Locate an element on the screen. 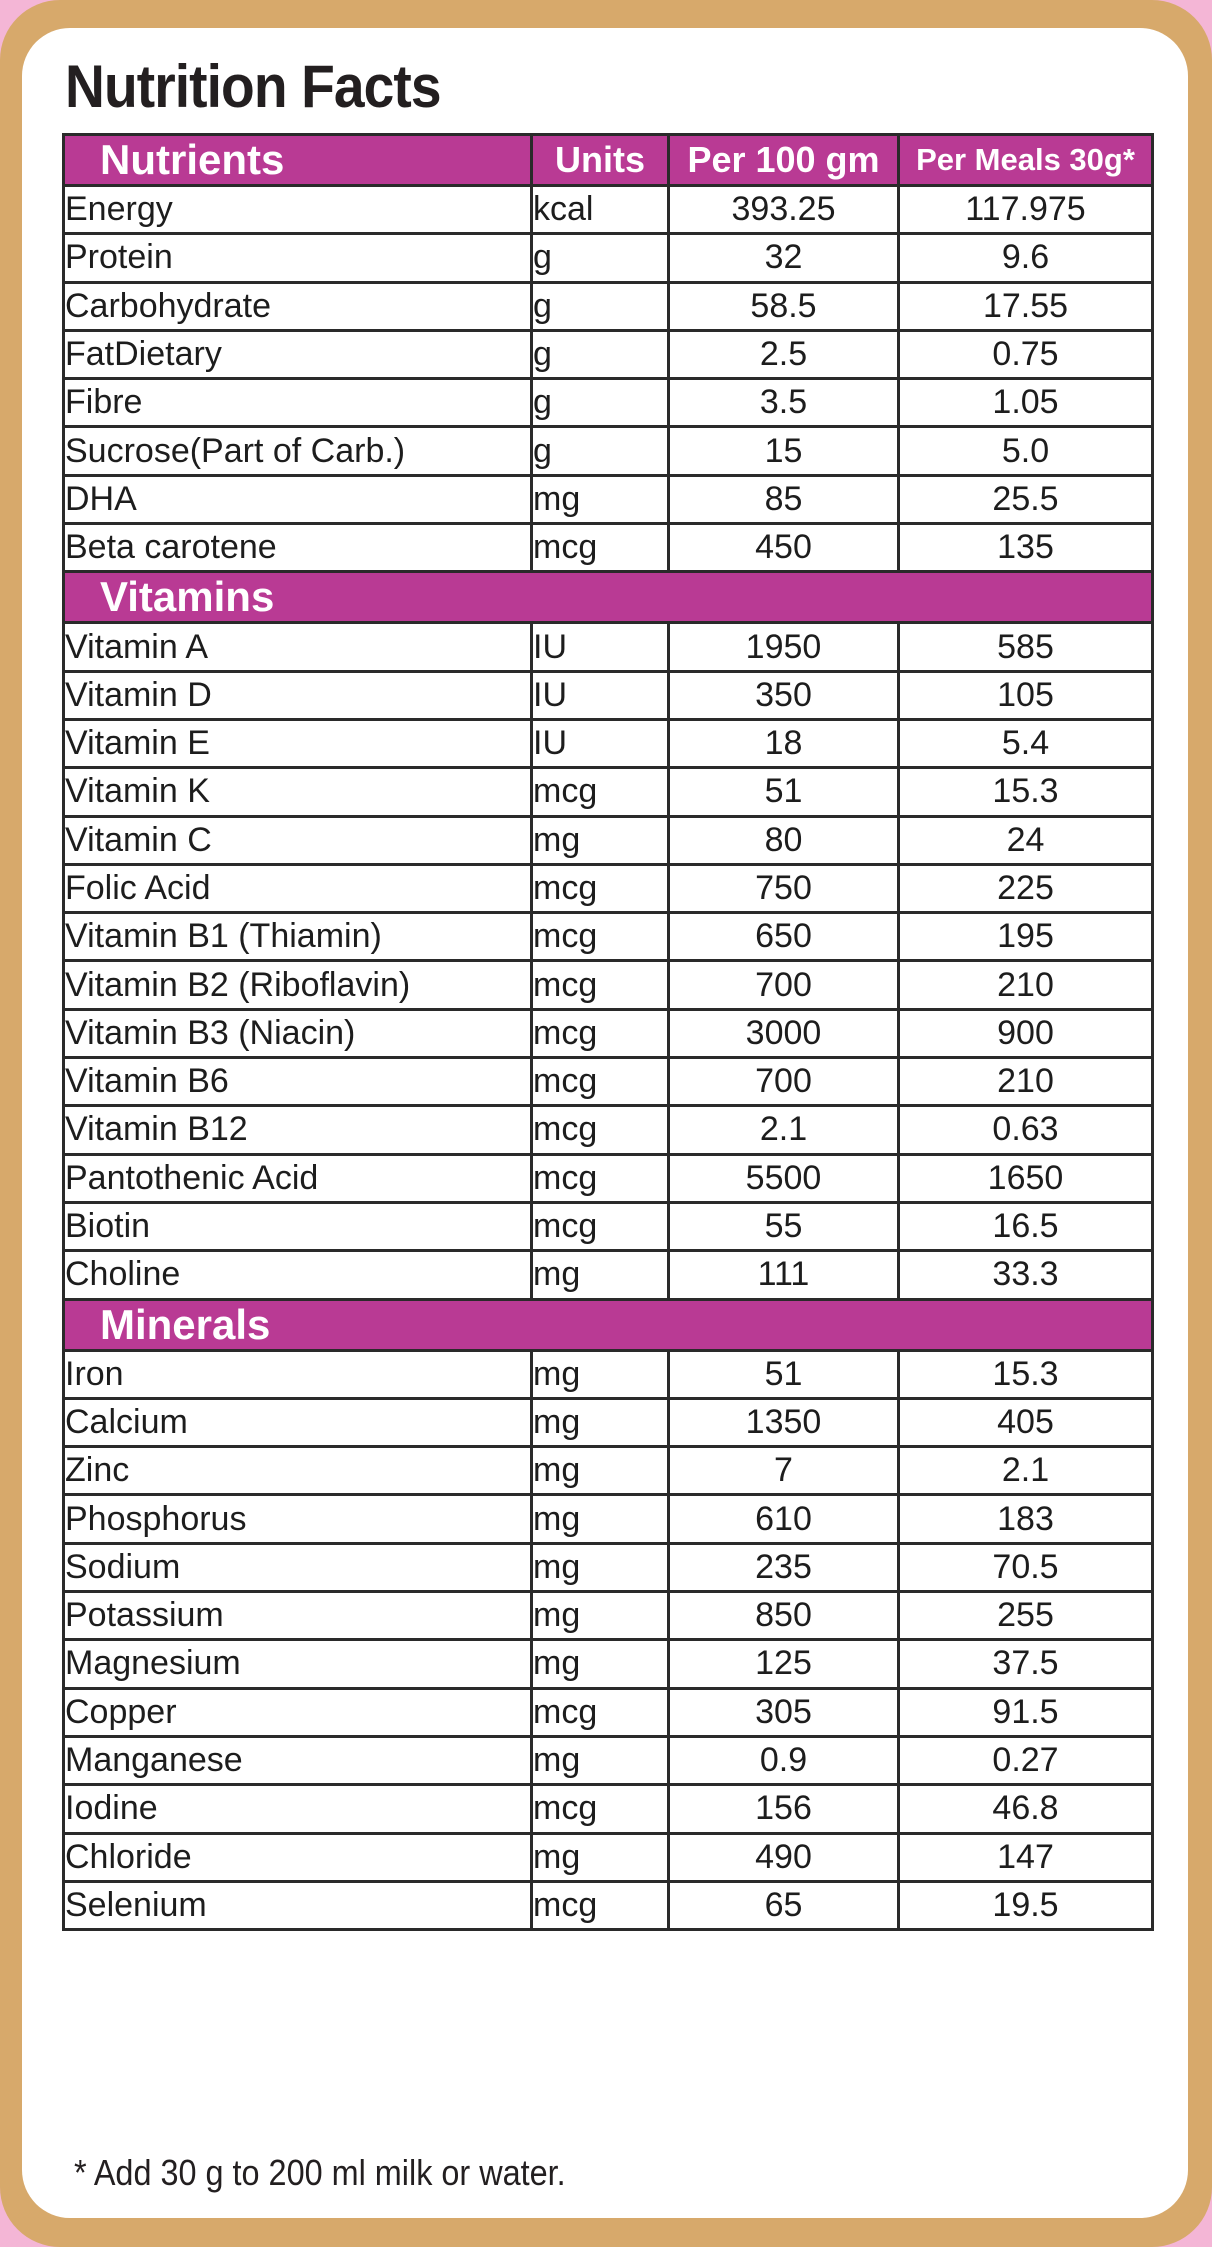 The image size is (1212, 2247). table-row: Sodium mg 235 70.5 is located at coordinates (608, 1567).